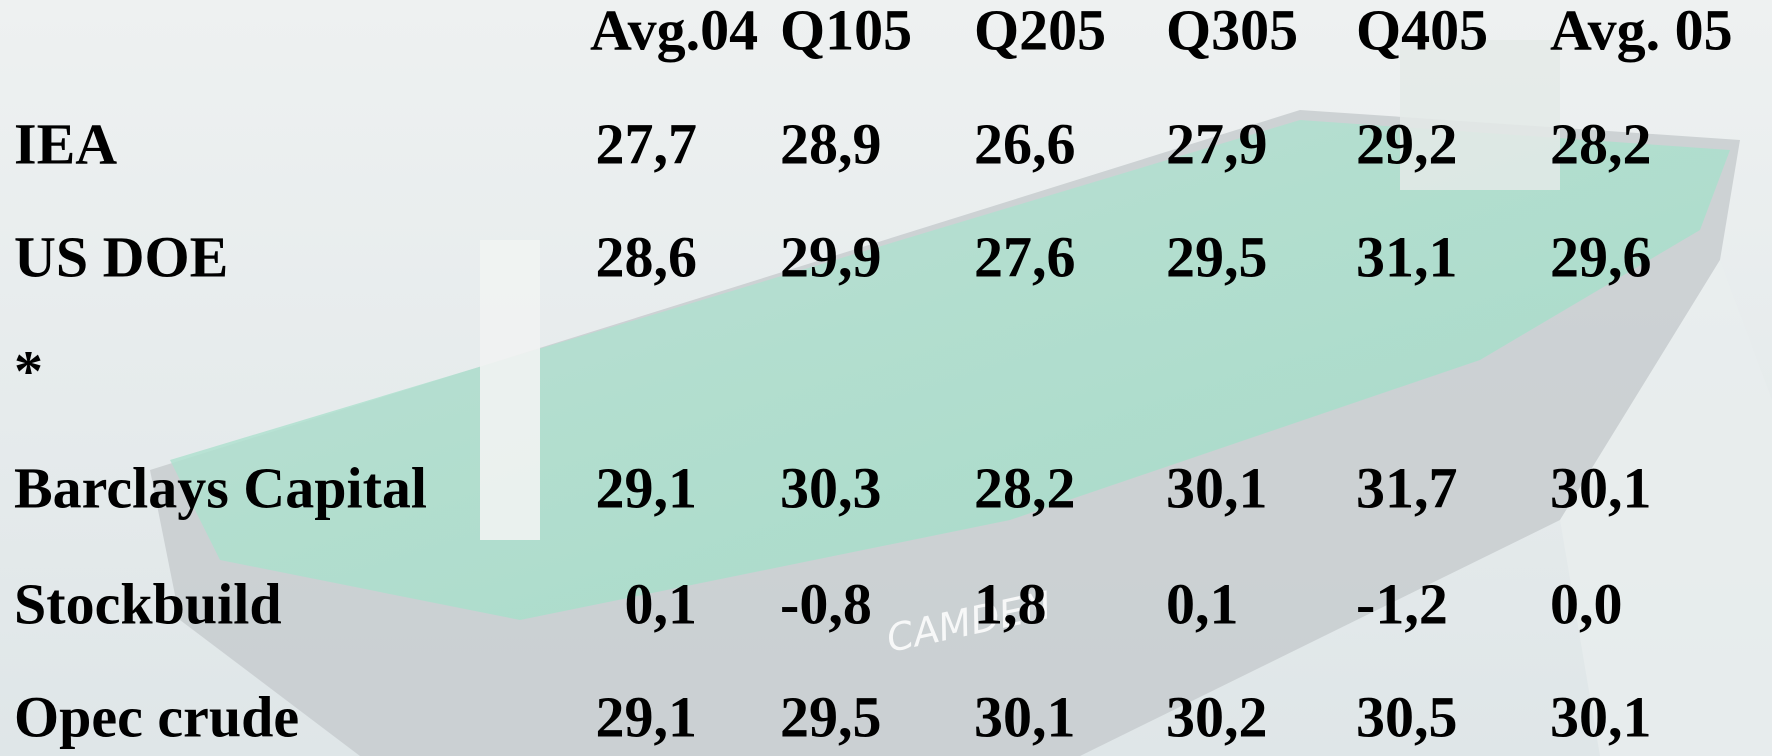  I want to click on cell-value: 29,6, so click(1601, 256).